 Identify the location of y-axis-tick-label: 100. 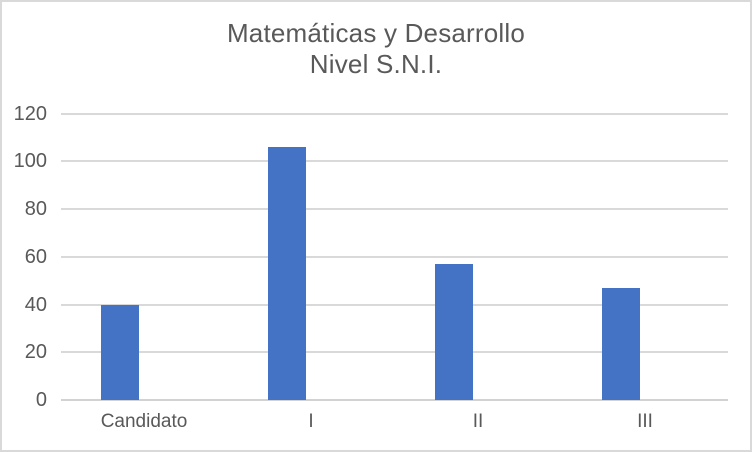
(30, 161).